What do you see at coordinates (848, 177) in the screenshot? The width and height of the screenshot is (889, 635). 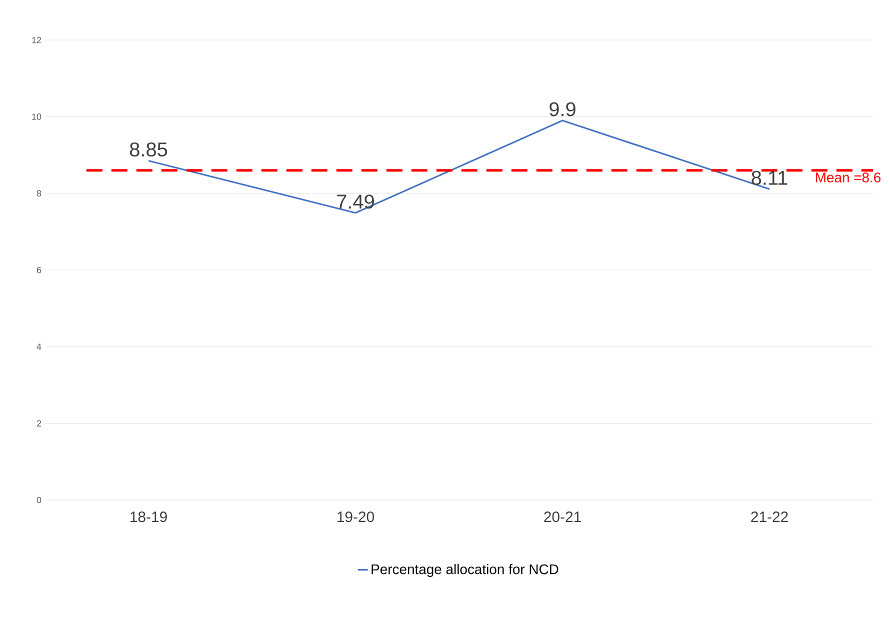 I see `ref-line-label: Mean =8.6` at bounding box center [848, 177].